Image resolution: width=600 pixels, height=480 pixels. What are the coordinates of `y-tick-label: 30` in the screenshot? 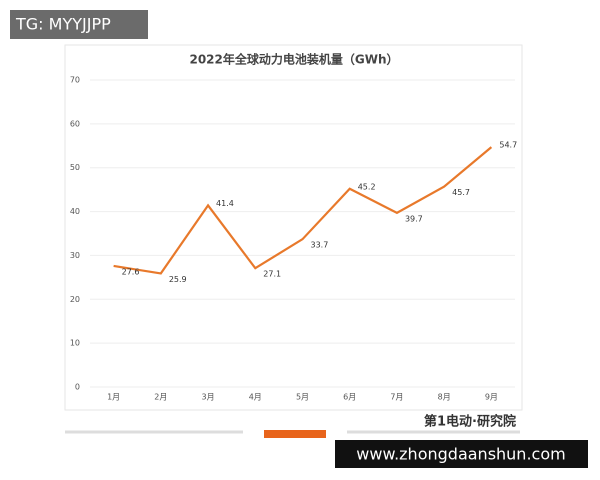 It's located at (75, 255).